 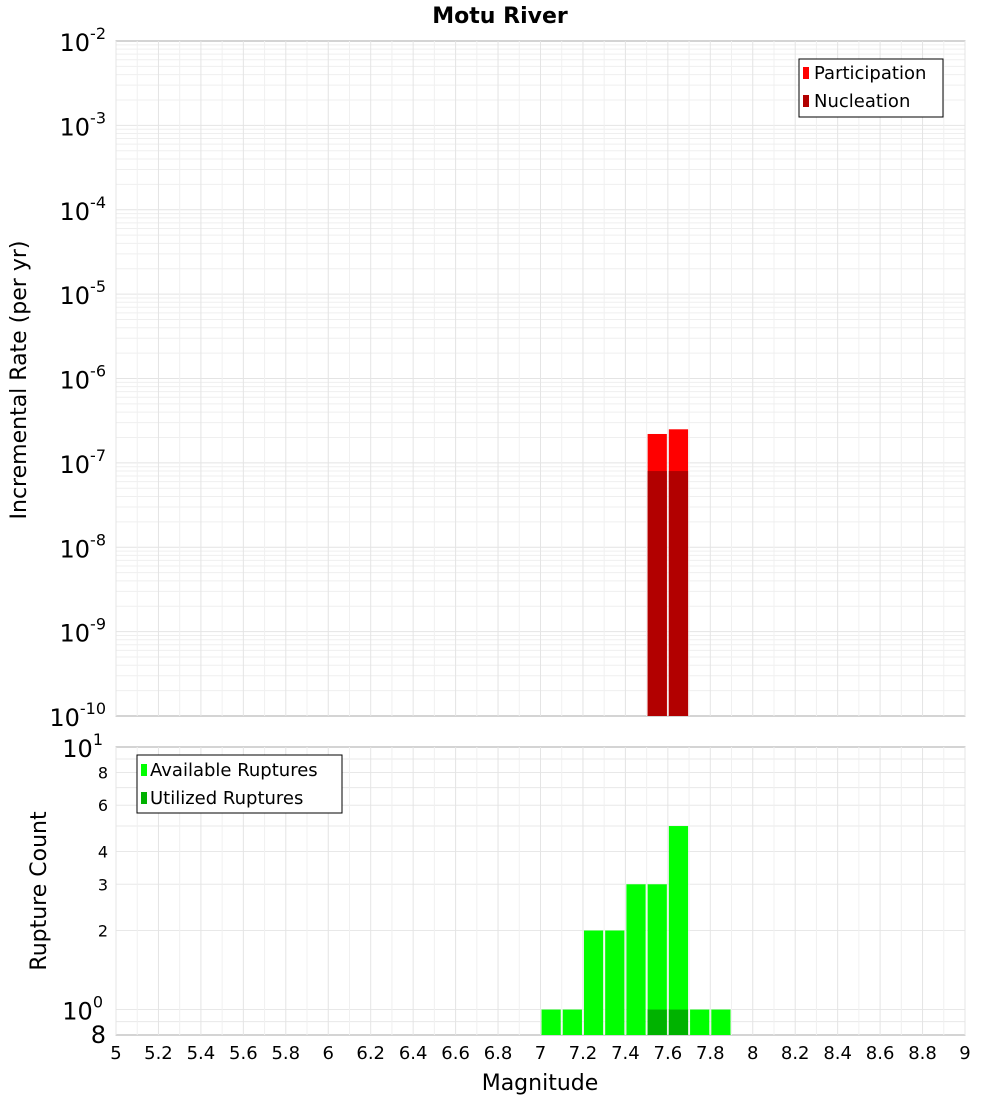 What do you see at coordinates (583, 1053) in the screenshot?
I see `x-tick-label: 7.2` at bounding box center [583, 1053].